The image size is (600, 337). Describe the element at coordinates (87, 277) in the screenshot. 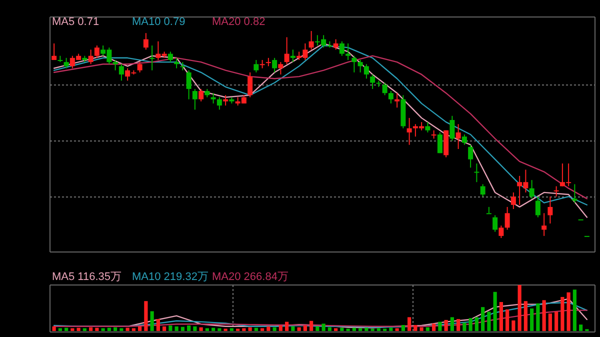

I see `text: MA5 116.35万` at that location.